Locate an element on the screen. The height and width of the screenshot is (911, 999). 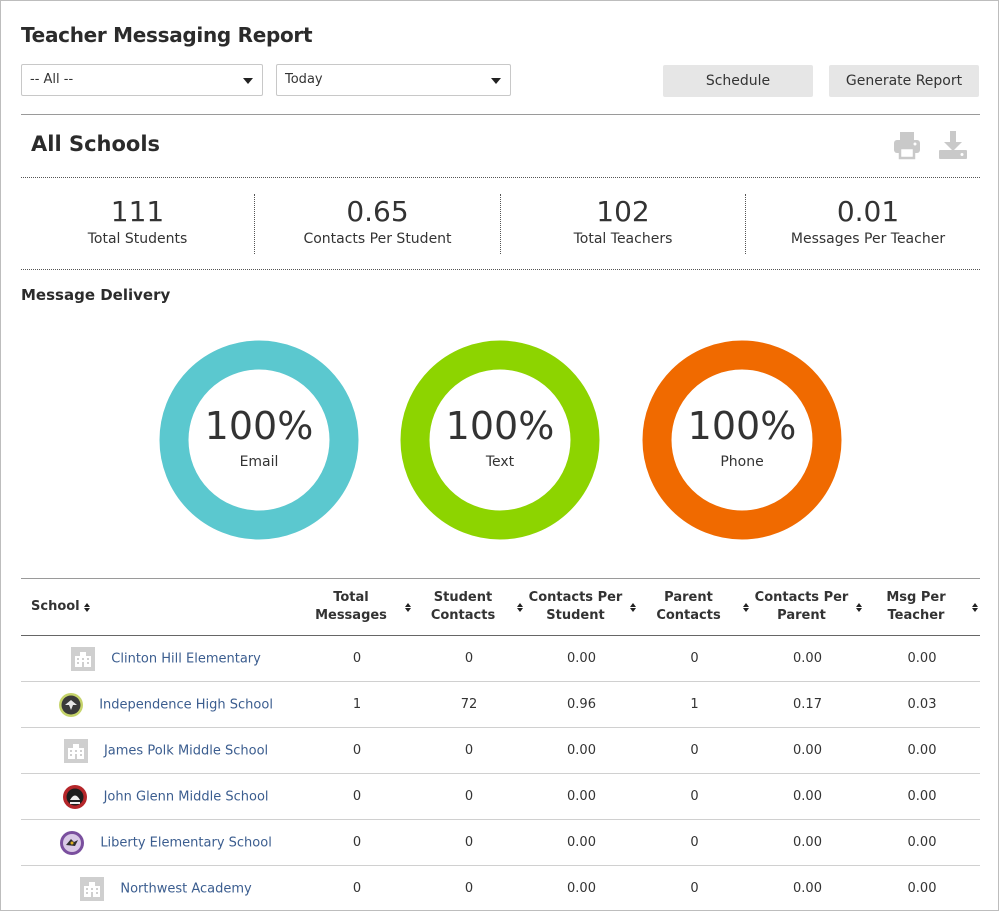
stat-value: 111 is located at coordinates (137, 211).